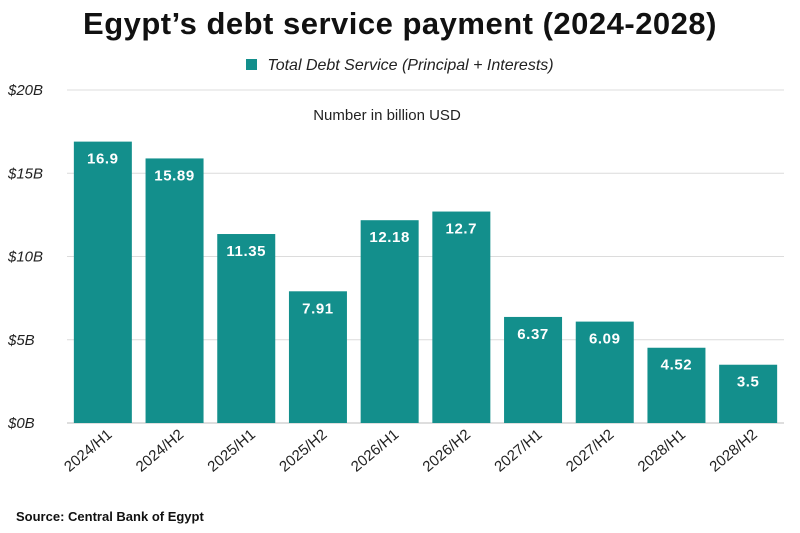 The image size is (800, 533). What do you see at coordinates (677, 365) in the screenshot?
I see `data-label: 4.52` at bounding box center [677, 365].